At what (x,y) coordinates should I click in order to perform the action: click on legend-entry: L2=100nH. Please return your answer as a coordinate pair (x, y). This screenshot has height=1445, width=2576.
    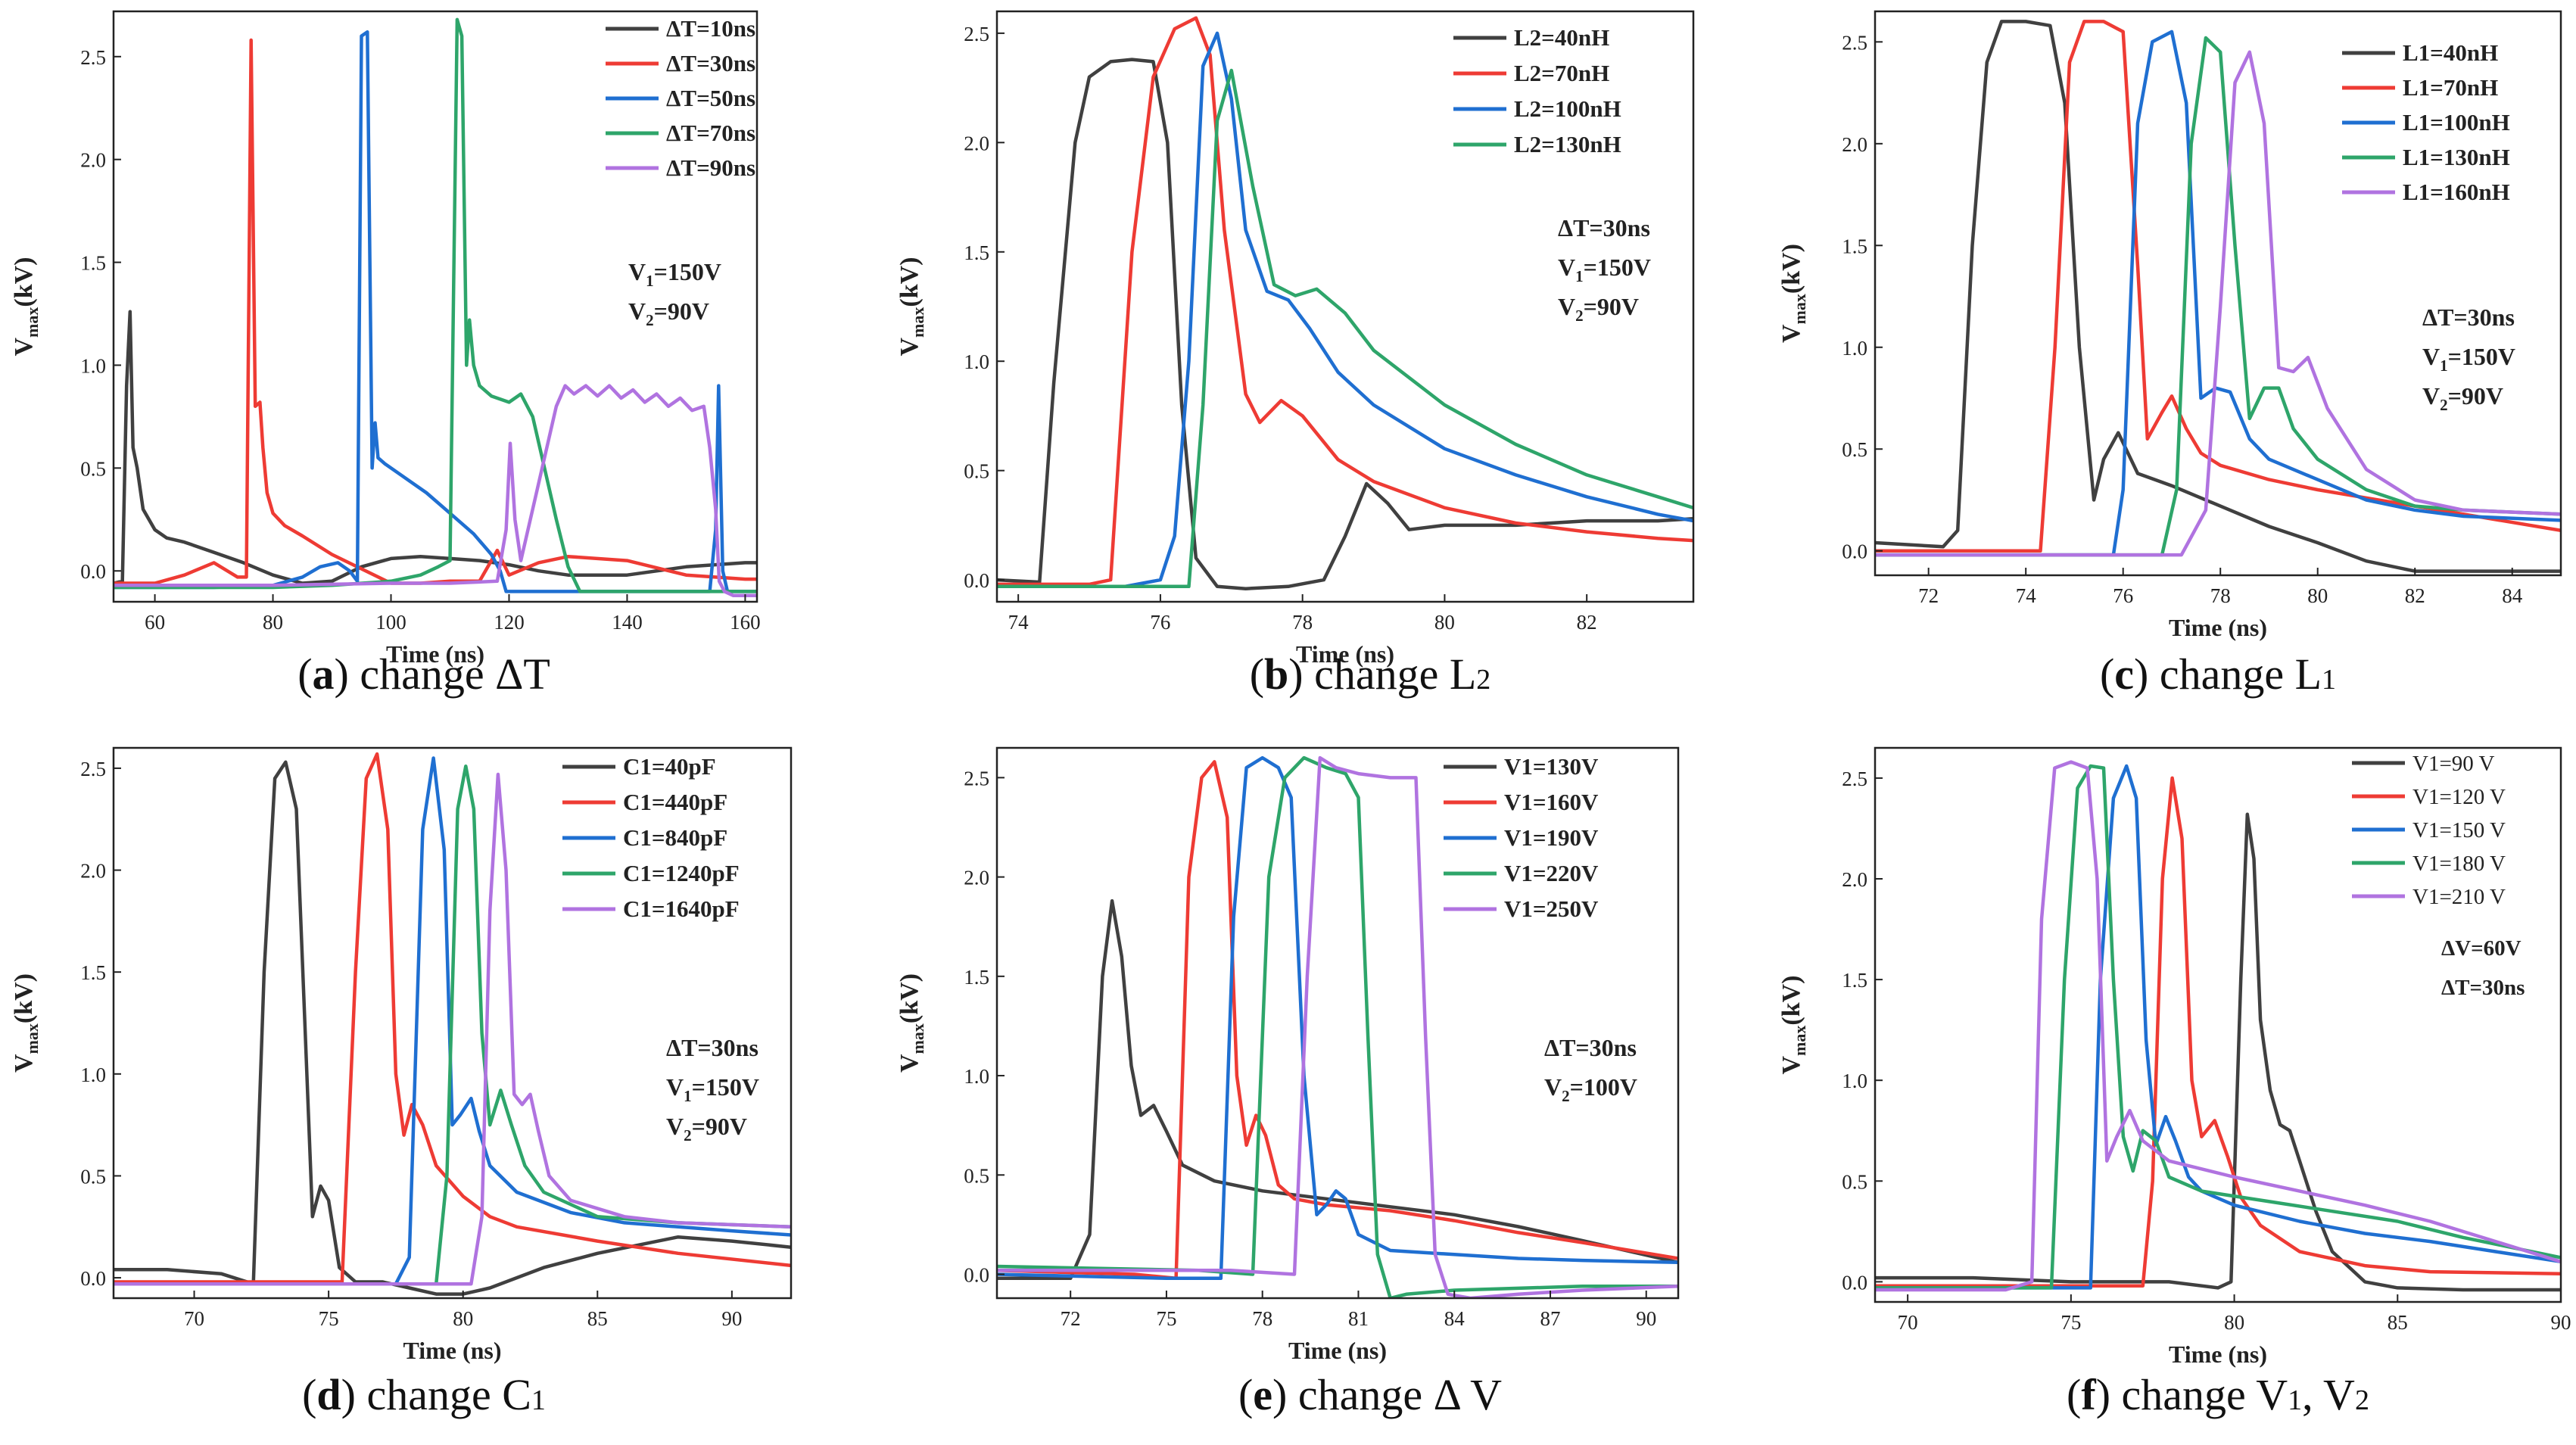
    Looking at the image, I should click on (1567, 109).